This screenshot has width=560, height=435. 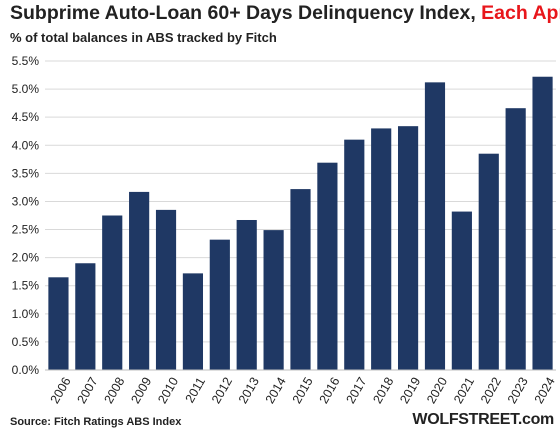 What do you see at coordinates (383, 390) in the screenshot?
I see `x-tick-label: 2018` at bounding box center [383, 390].